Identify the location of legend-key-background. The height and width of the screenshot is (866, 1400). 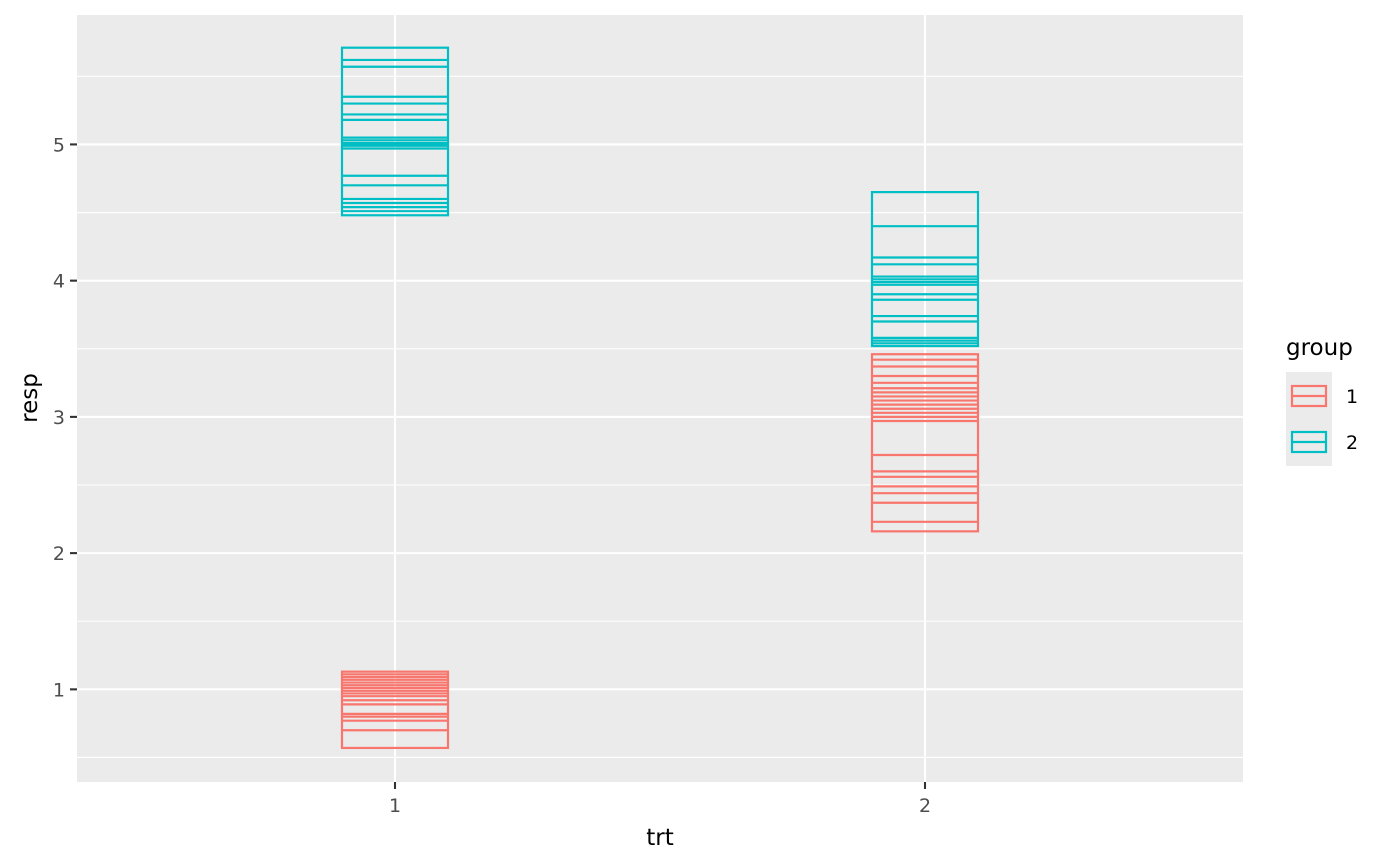
(1309, 419).